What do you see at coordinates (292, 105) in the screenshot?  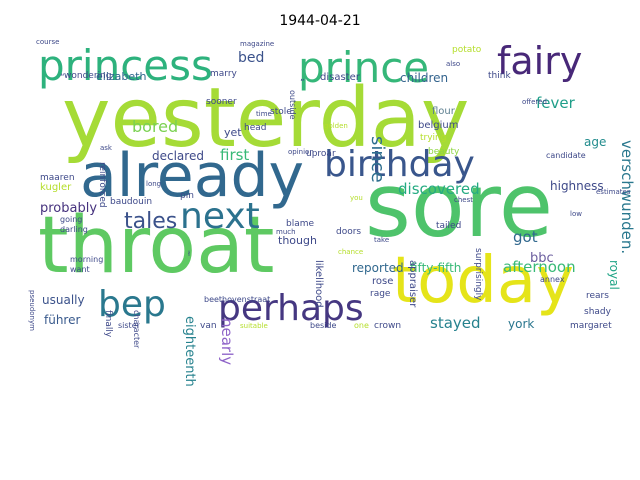 I see `word-80: outside` at bounding box center [292, 105].